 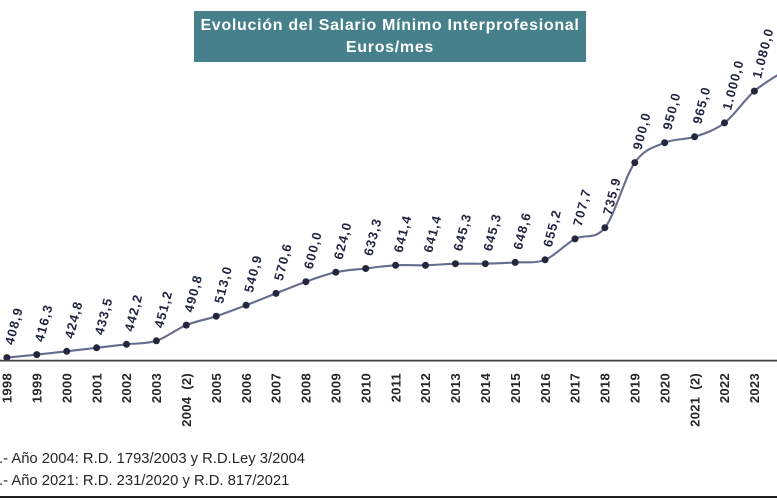 What do you see at coordinates (276, 388) in the screenshot?
I see `svg-text: 2007` at bounding box center [276, 388].